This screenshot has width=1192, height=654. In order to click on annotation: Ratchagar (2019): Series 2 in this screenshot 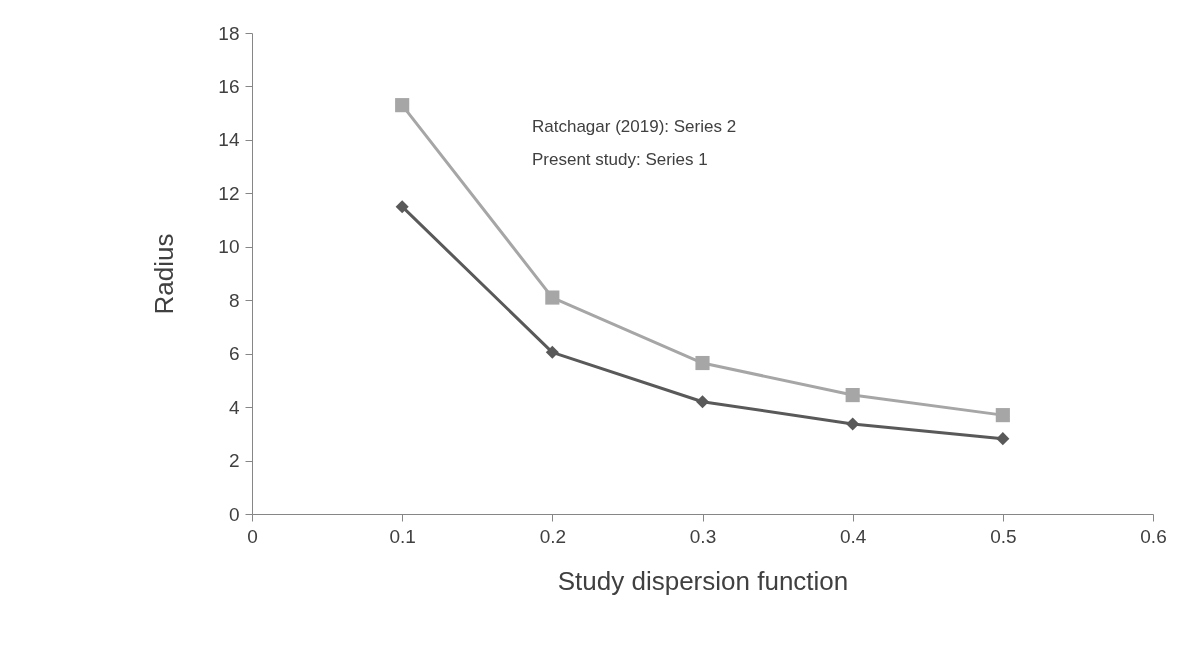, I will do `click(634, 126)`.